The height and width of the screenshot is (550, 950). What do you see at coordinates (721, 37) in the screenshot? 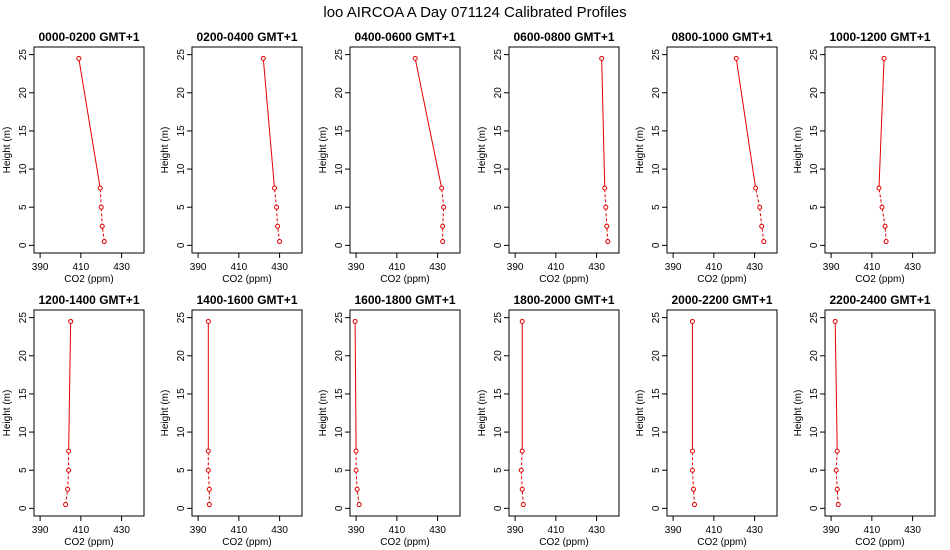
I see `panel-title: 0800-1000 GMT+1` at bounding box center [721, 37].